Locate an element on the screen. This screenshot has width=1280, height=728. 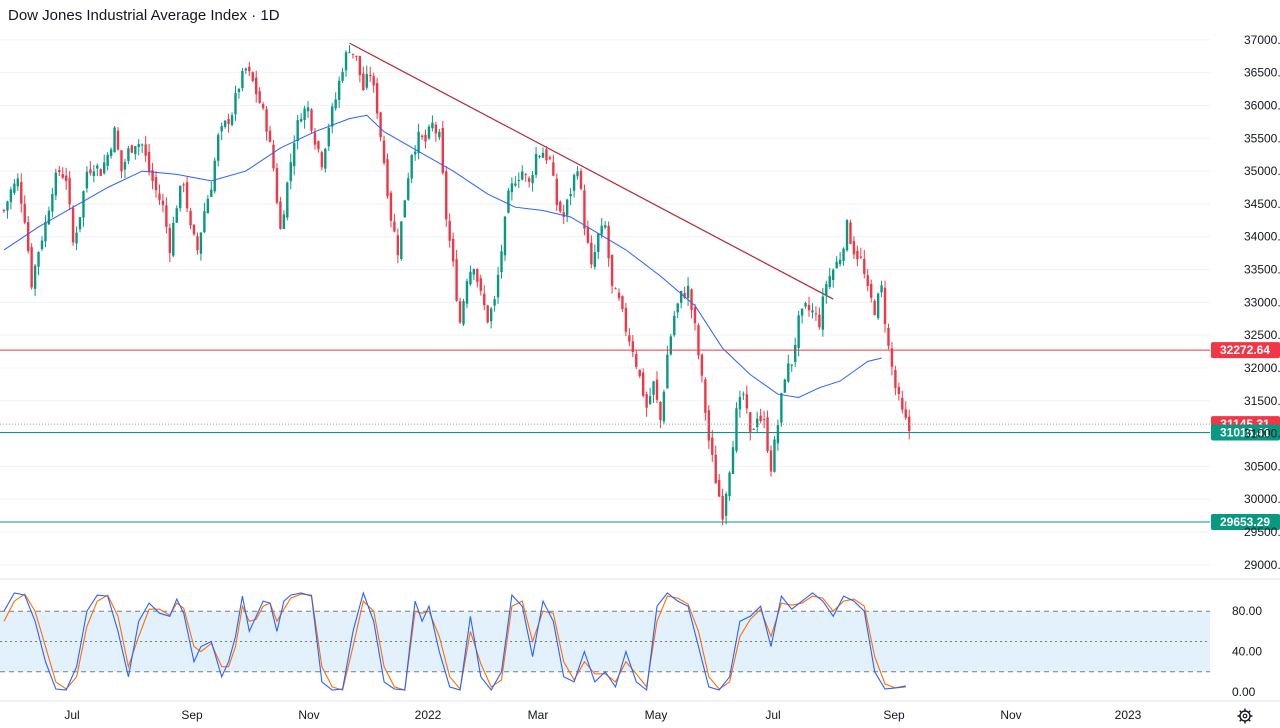
time-tick-label: Nov is located at coordinates (1010, 715).